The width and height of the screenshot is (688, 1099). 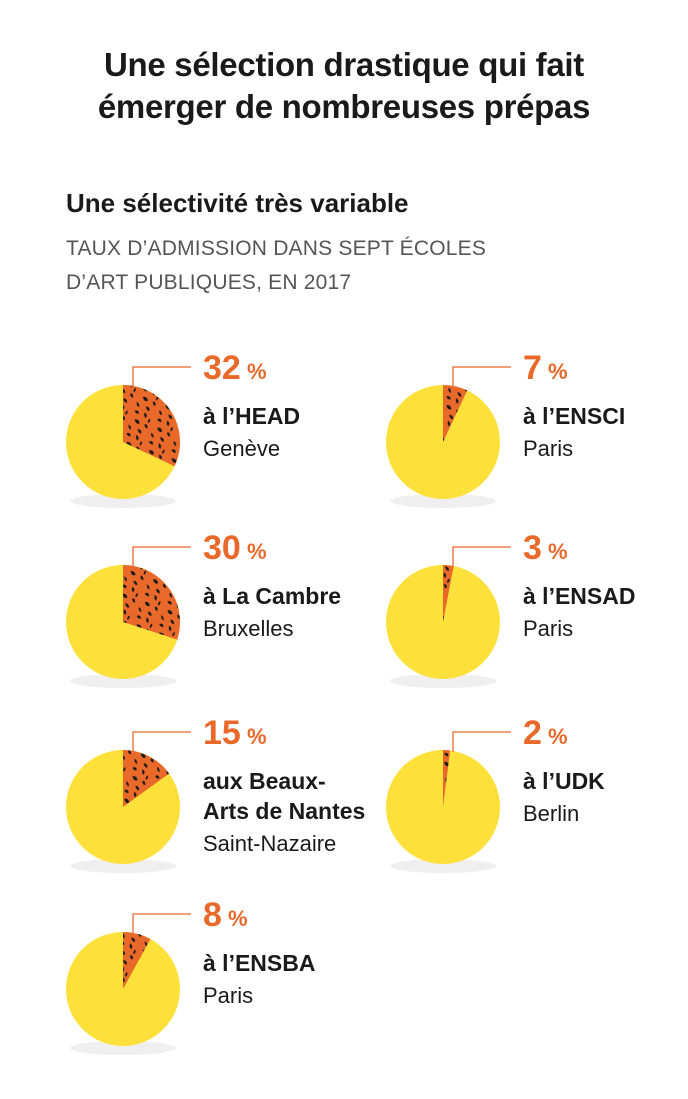 What do you see at coordinates (241, 448) in the screenshot?
I see `city-name: Genève` at bounding box center [241, 448].